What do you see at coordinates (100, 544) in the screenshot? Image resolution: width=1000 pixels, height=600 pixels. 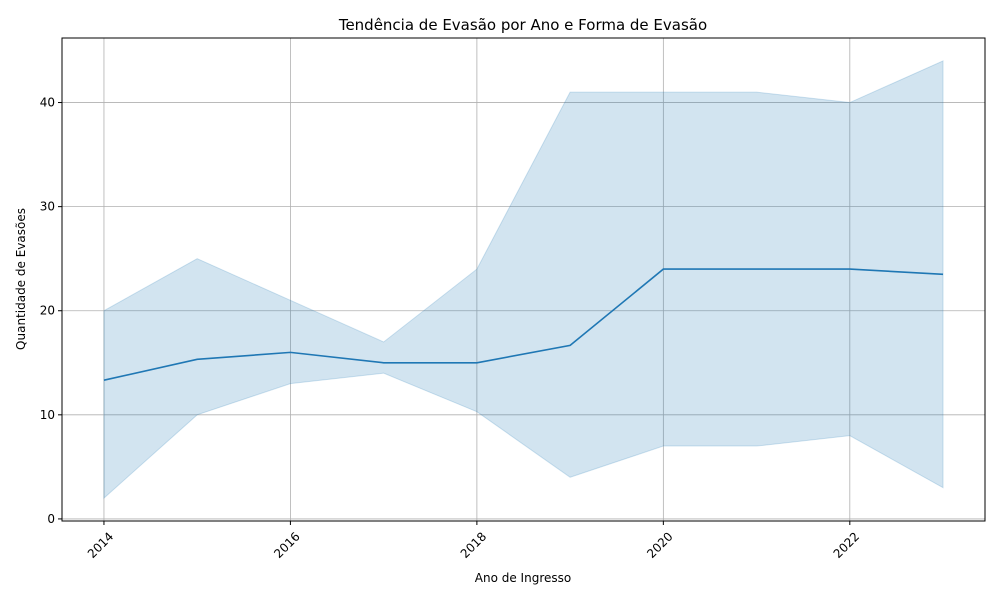 I see `x-tick-label: 2014` at bounding box center [100, 544].